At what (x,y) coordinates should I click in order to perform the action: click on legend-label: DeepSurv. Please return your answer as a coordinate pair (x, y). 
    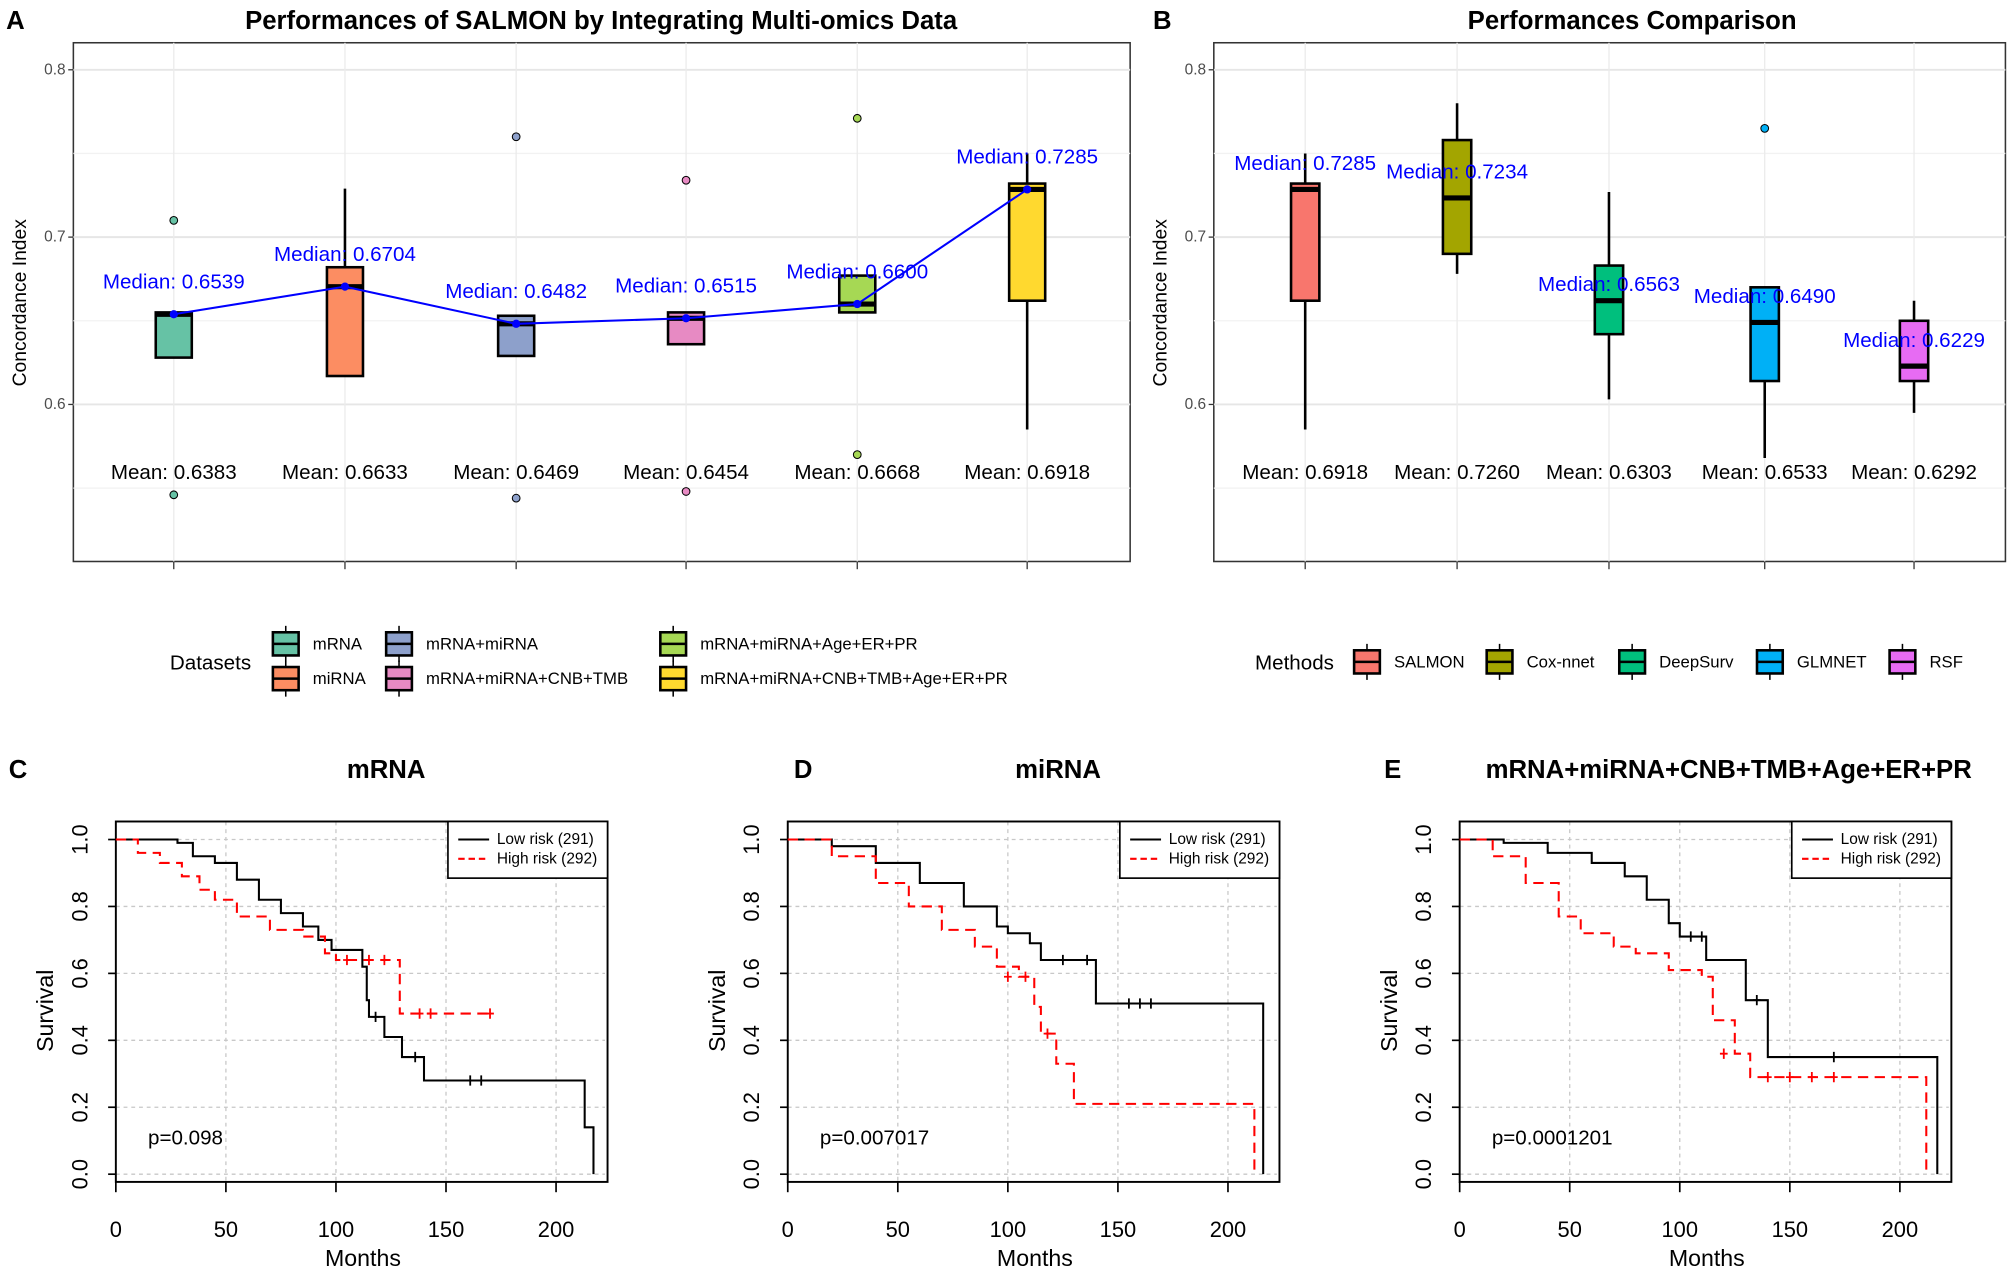
    Looking at the image, I should click on (1696, 661).